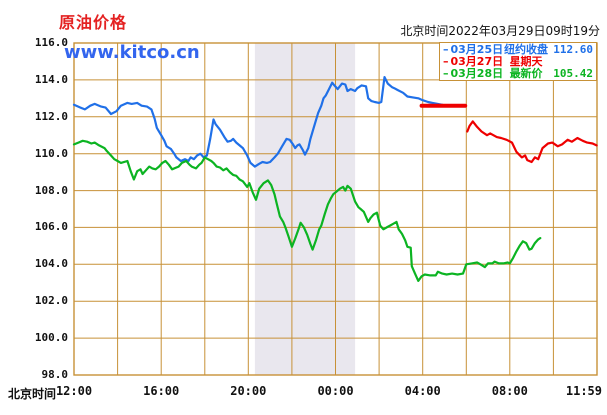 This screenshot has height=415, width=607. What do you see at coordinates (51, 116) in the screenshot?
I see `y-tick-label: 112.0` at bounding box center [51, 116].